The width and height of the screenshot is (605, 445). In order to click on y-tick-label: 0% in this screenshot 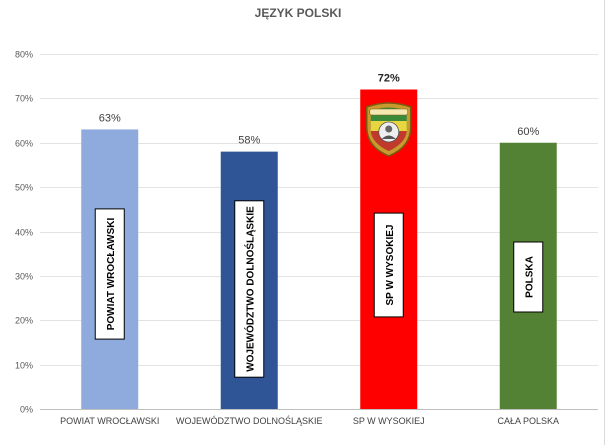, I will do `click(26, 410)`.